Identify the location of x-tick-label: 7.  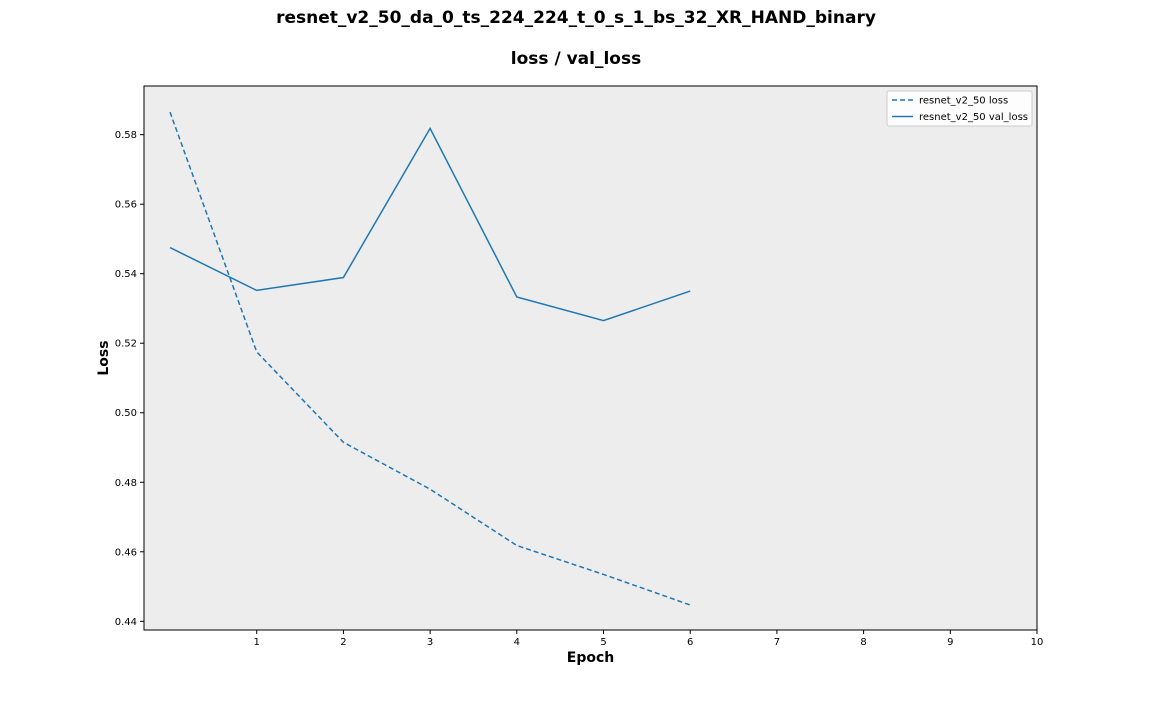
(777, 642).